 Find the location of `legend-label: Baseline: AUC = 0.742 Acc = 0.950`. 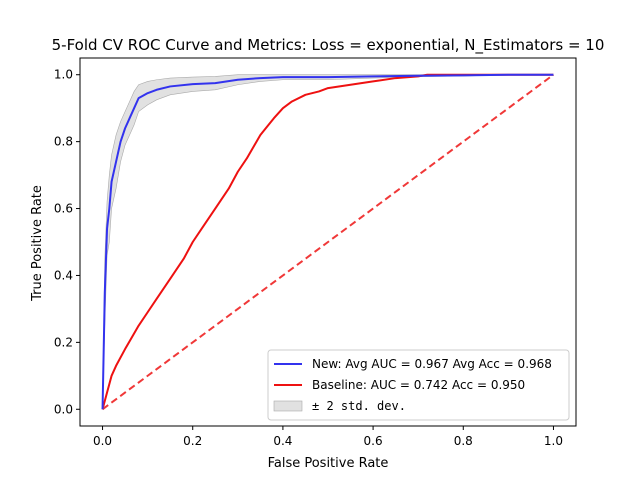

legend-label: Baseline: AUC = 0.742 Acc = 0.950 is located at coordinates (418, 385).